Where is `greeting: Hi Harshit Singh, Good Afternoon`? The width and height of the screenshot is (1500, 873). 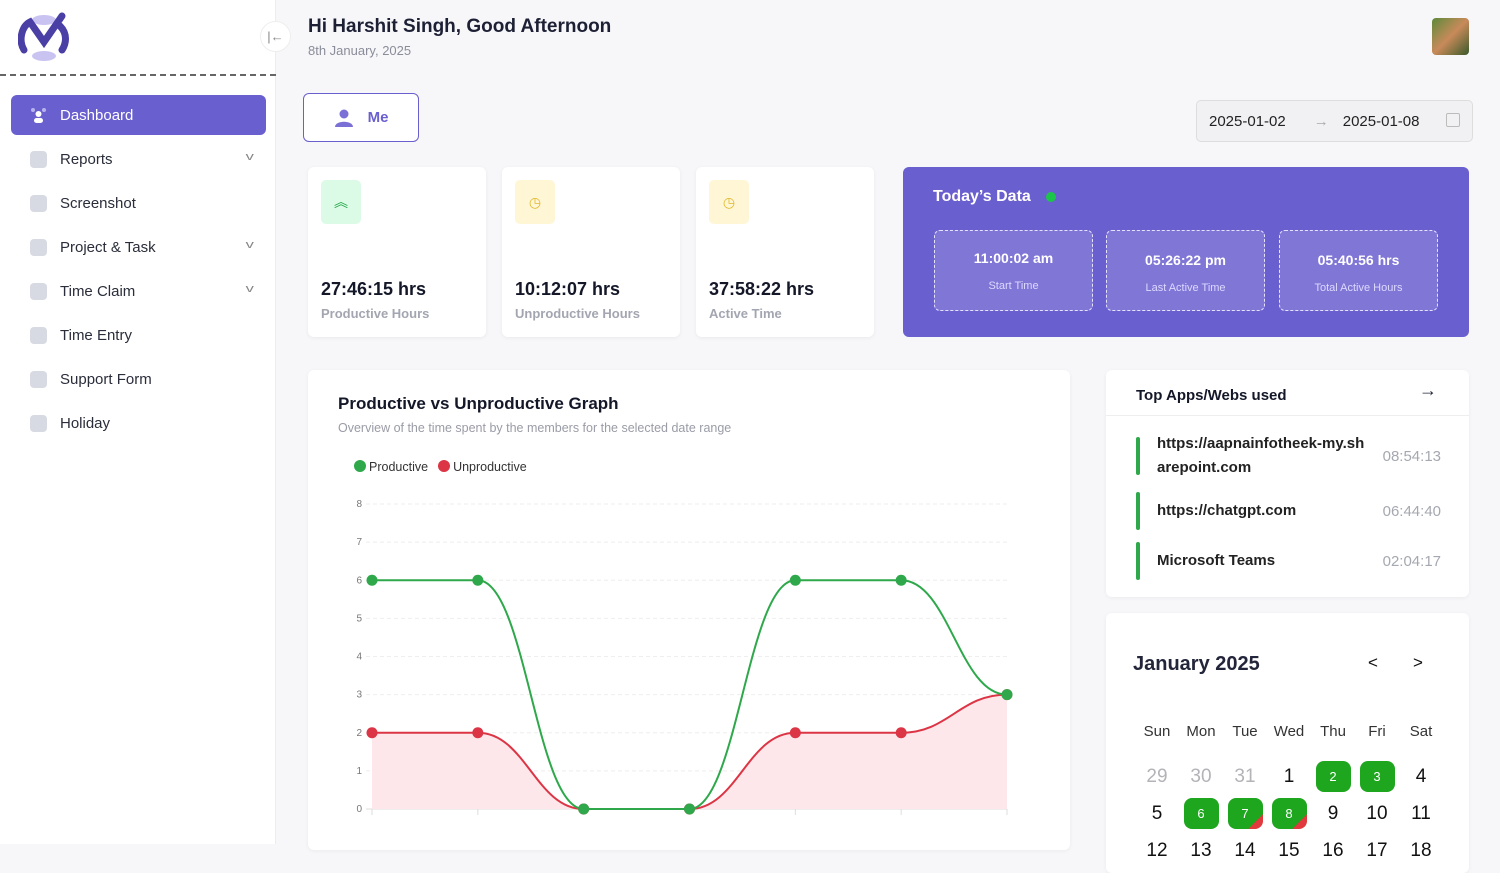
greeting: Hi Harshit Singh, Good Afternoon is located at coordinates (460, 26).